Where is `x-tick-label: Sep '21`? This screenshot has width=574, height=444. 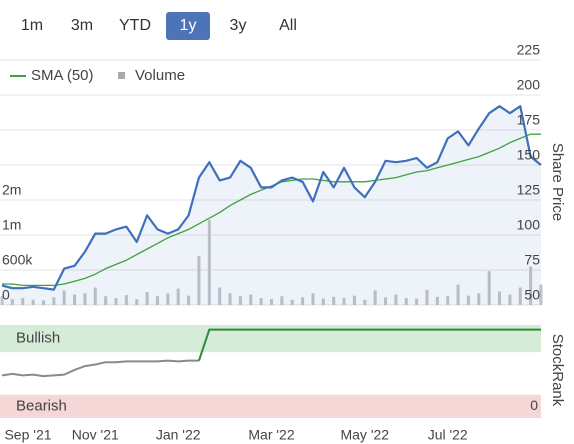
x-tick-label: Sep '21 is located at coordinates (27, 435).